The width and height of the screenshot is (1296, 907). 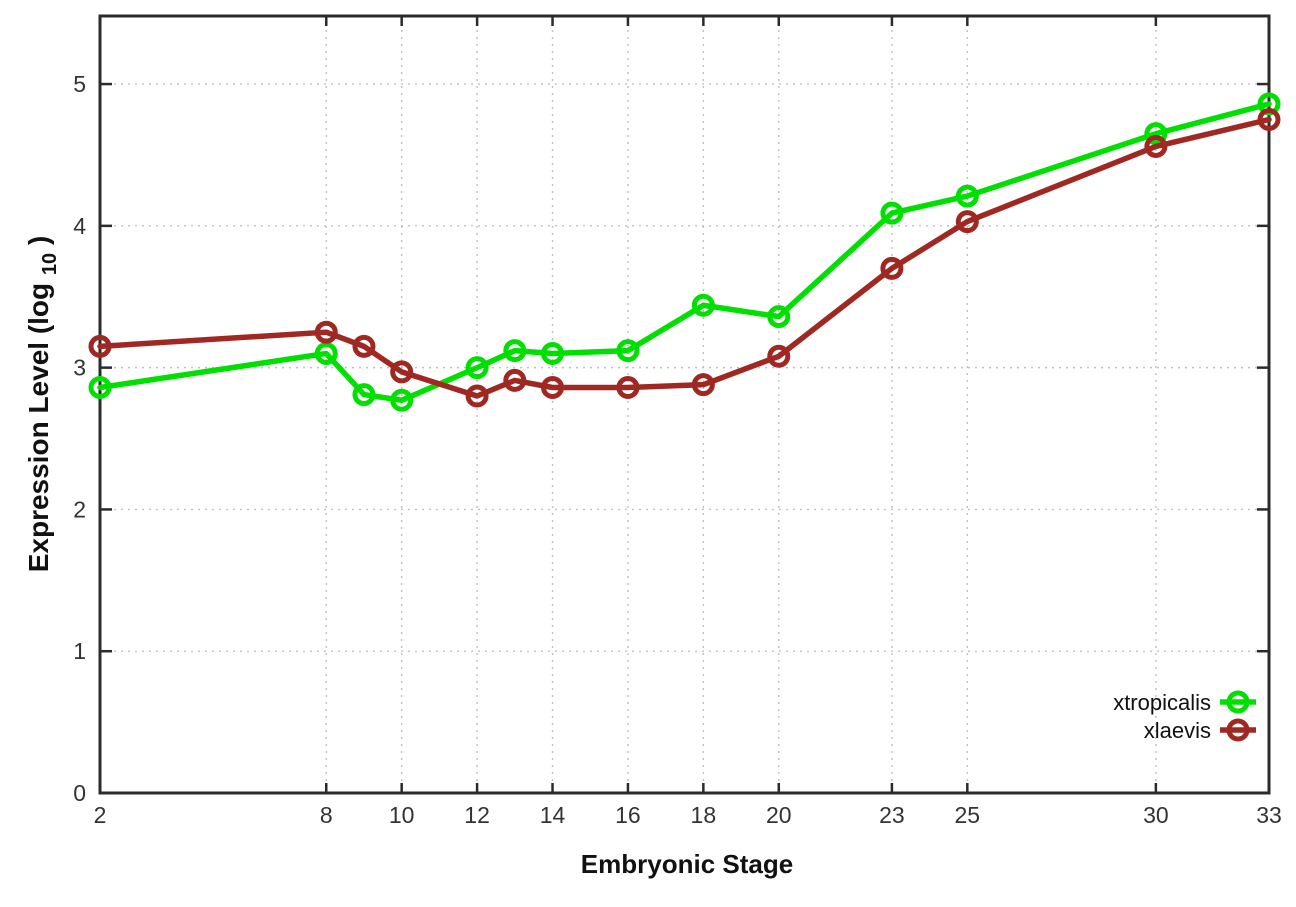 What do you see at coordinates (38, 427) in the screenshot?
I see `y-axis-title-main: Expression Level (log` at bounding box center [38, 427].